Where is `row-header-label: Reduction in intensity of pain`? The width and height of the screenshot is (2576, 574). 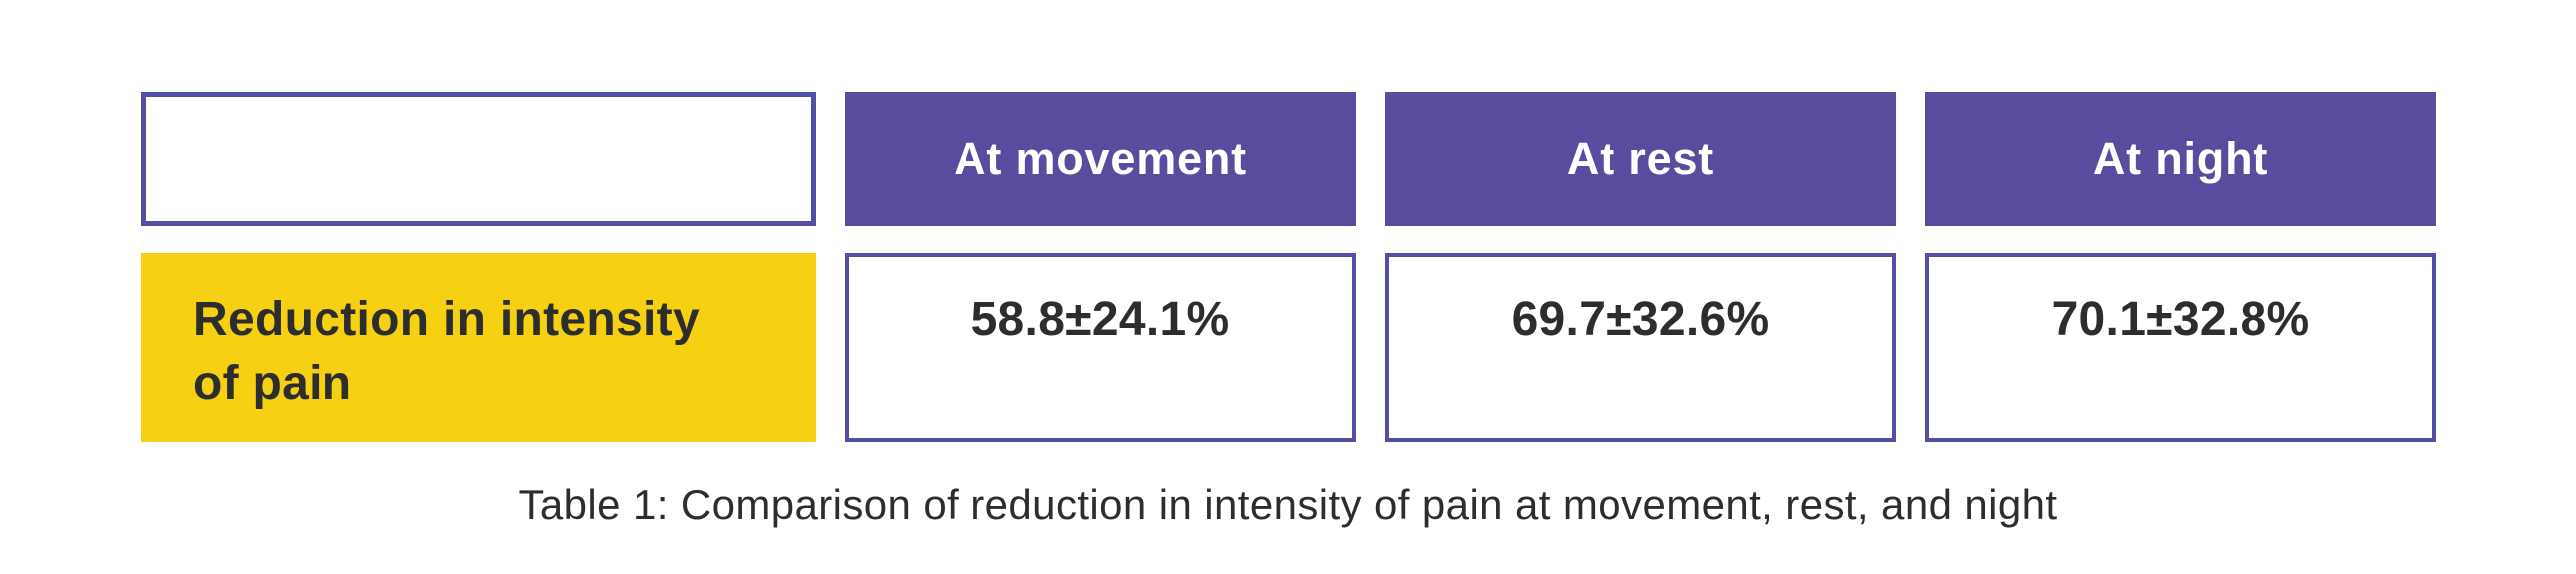
row-header-label: Reduction in intensity of pain is located at coordinates (446, 352).